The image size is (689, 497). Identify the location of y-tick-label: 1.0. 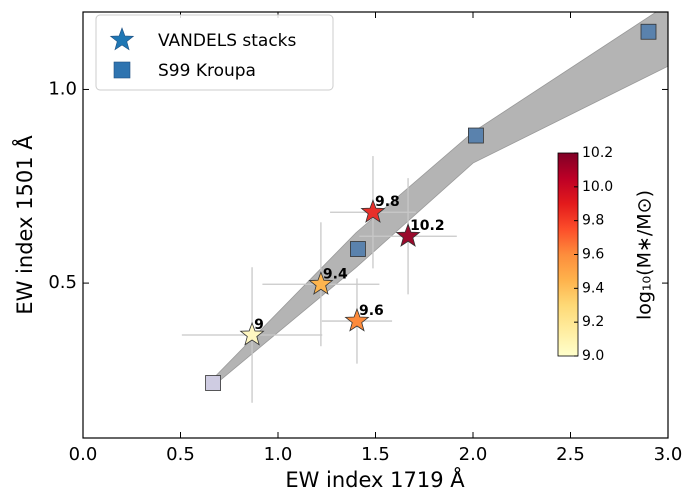
(62, 88).